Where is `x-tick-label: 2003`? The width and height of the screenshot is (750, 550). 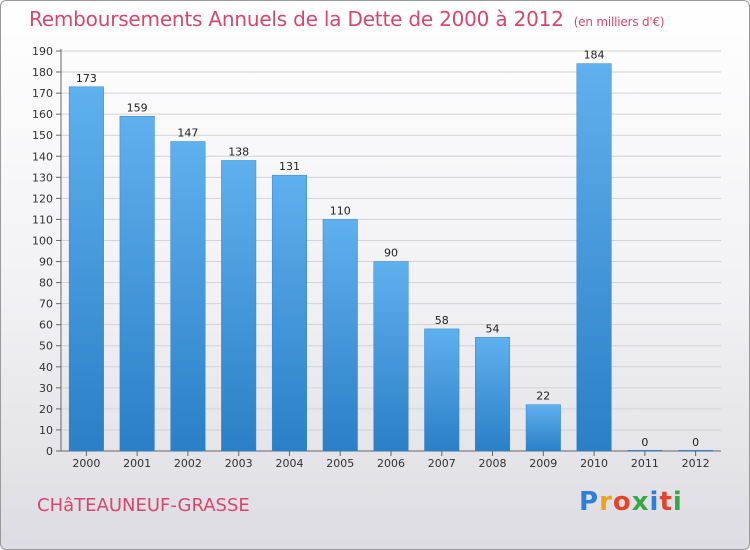
x-tick-label: 2003 is located at coordinates (239, 463).